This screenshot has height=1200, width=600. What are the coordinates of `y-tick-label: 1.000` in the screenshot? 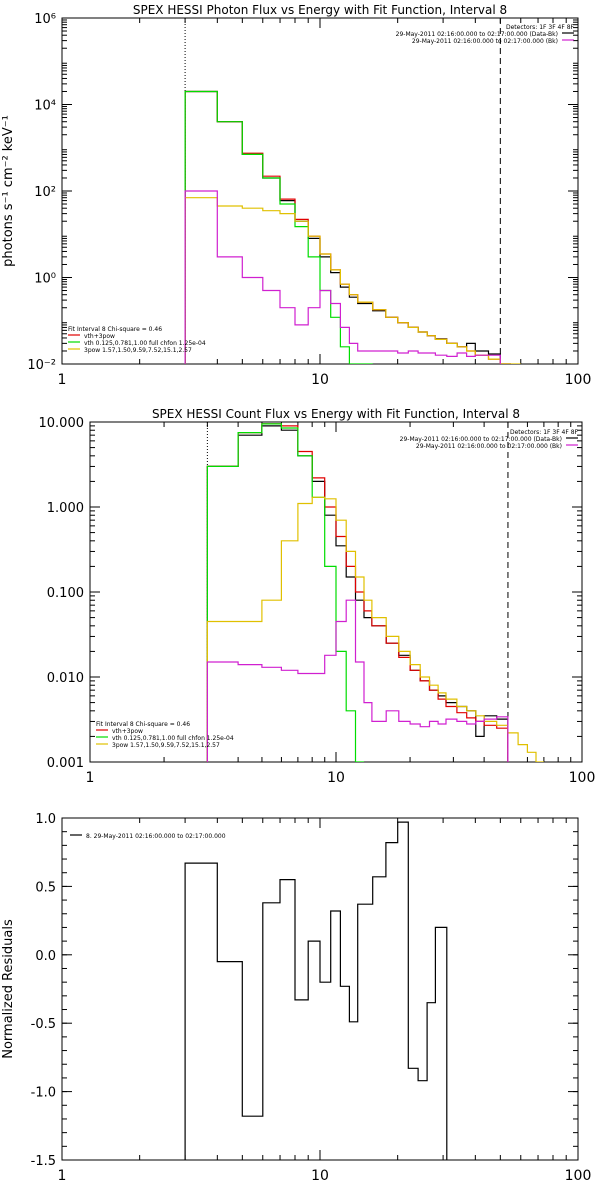 It's located at (65, 508).